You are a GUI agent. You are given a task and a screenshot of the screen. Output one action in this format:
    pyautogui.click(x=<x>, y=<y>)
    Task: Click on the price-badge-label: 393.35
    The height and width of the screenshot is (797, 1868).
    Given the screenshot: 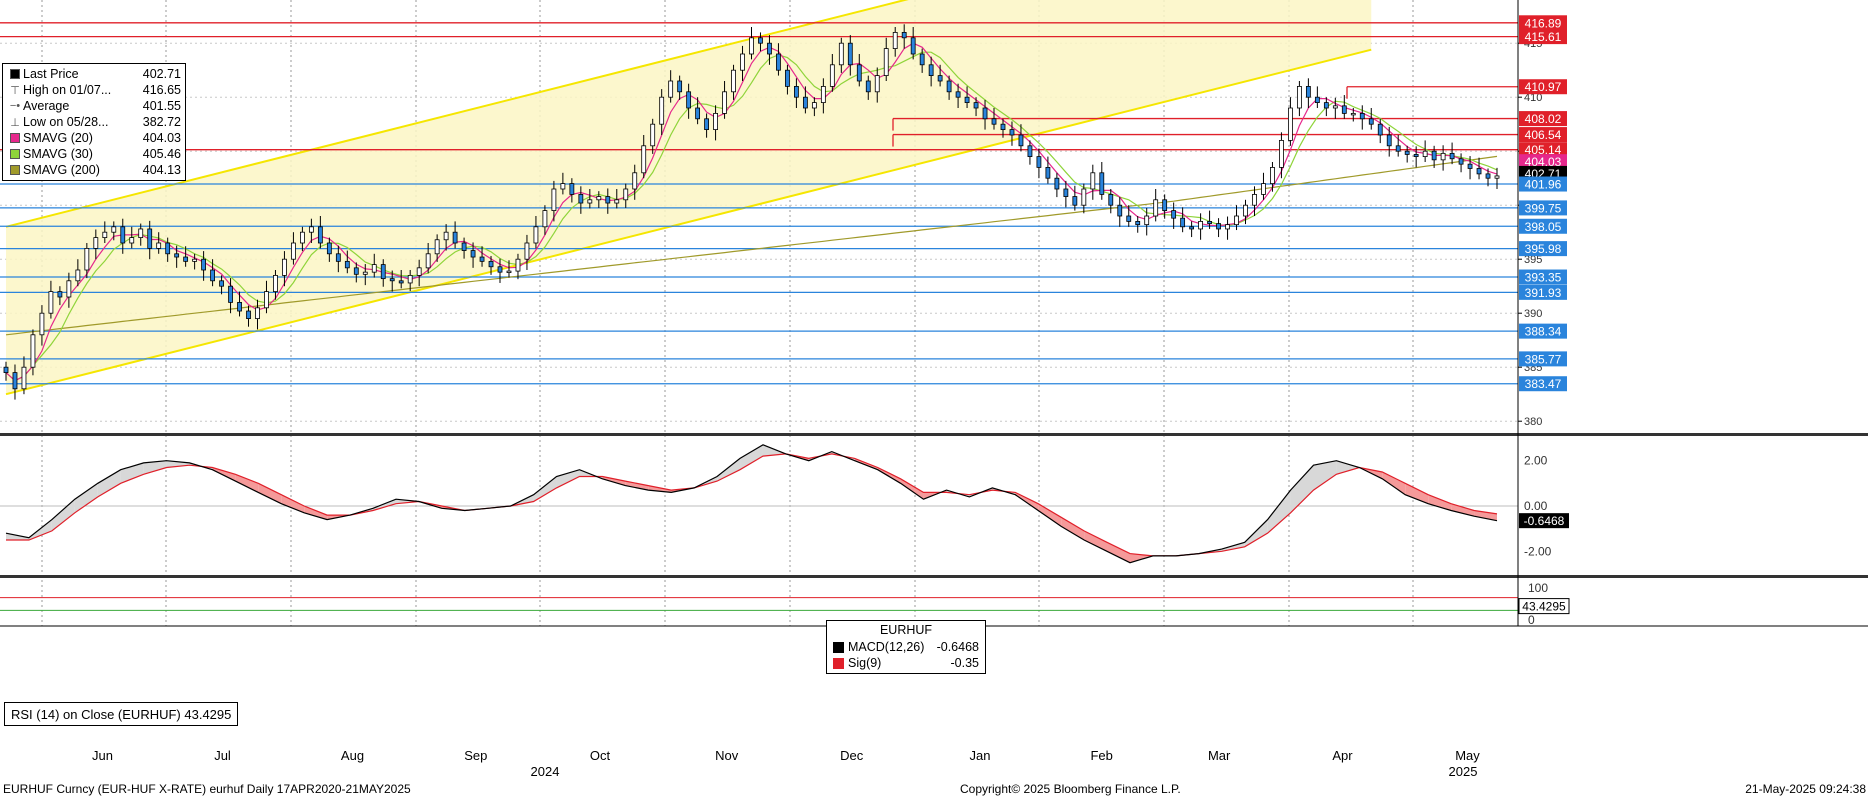 What is the action you would take?
    pyautogui.click(x=1543, y=278)
    